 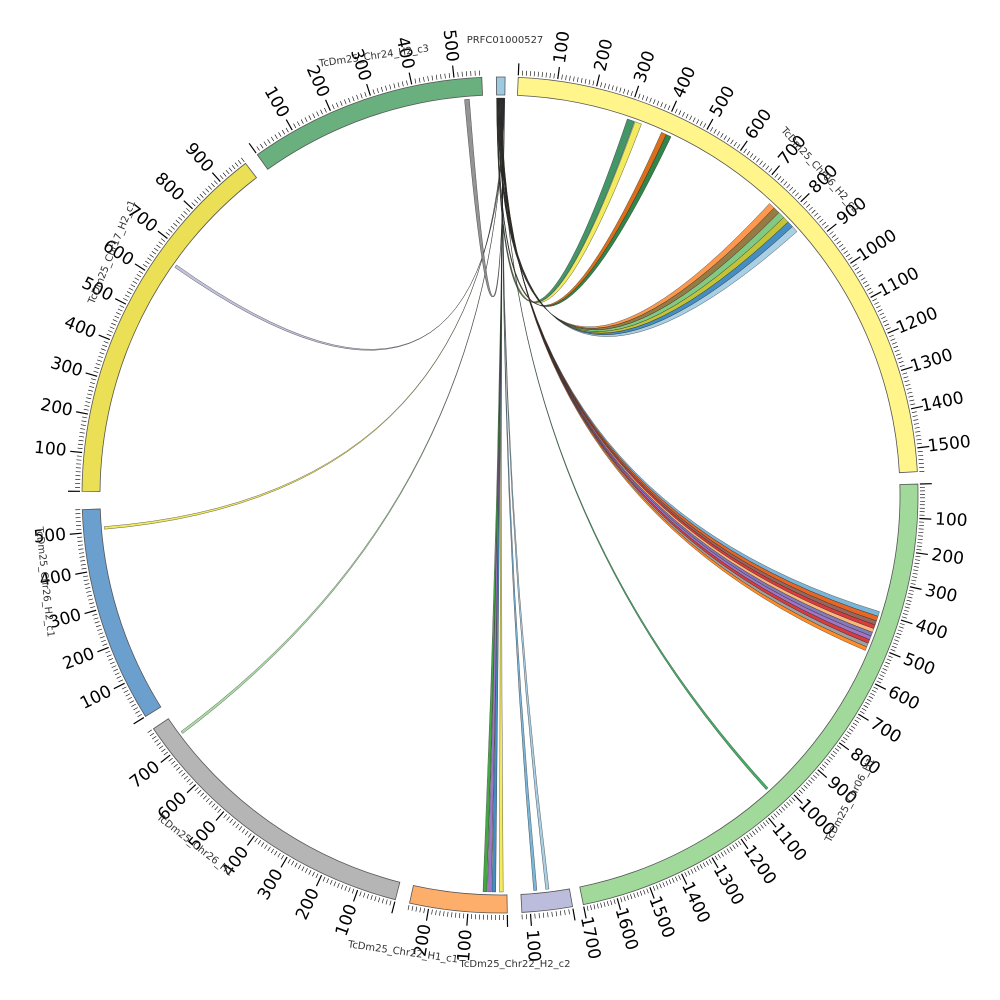 I want to click on segment-arc-tcdm25-chr24-h2-c3, so click(x=369, y=123).